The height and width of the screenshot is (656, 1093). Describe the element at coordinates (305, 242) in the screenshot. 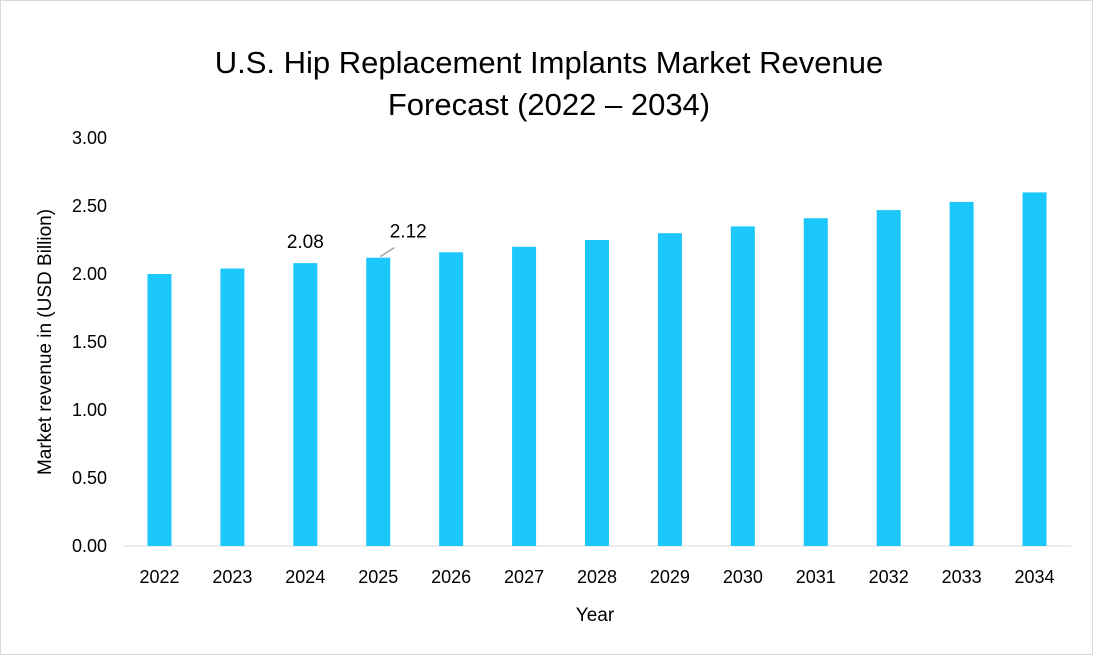

I see `data-label: 2.08` at that location.